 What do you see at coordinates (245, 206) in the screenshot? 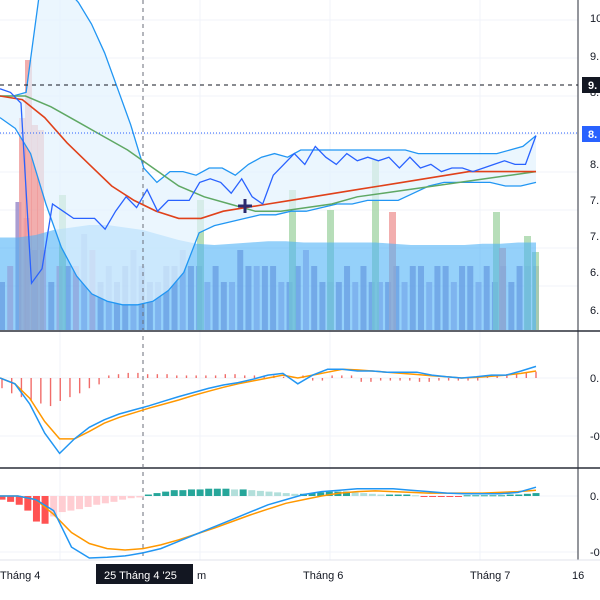
I see `crosshair-cursor-icon` at bounding box center [245, 206].